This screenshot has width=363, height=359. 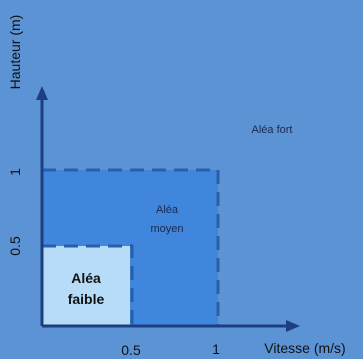 What do you see at coordinates (86, 278) in the screenshot?
I see `zone-low-label-line1: Aléa` at bounding box center [86, 278].